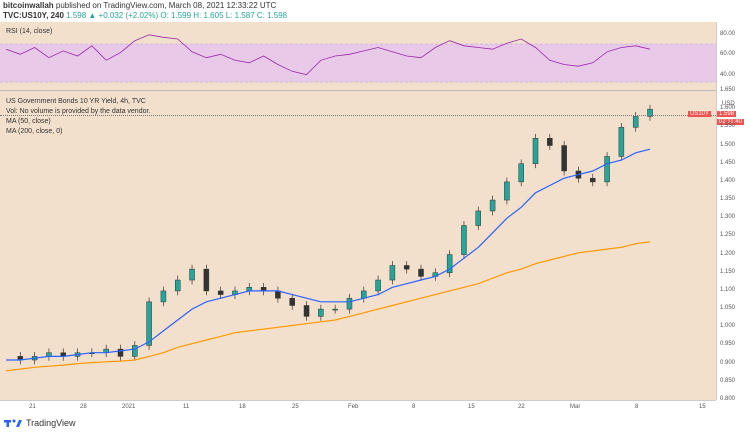  I want to click on rsi-pane: RSI (14, close), so click(358, 56).